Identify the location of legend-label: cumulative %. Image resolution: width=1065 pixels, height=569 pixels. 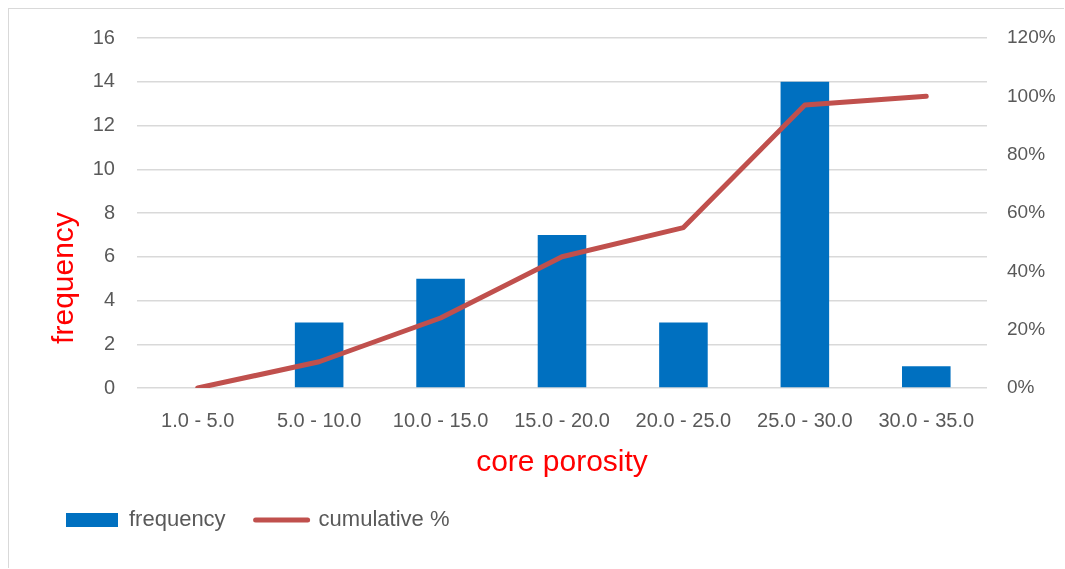
(384, 519).